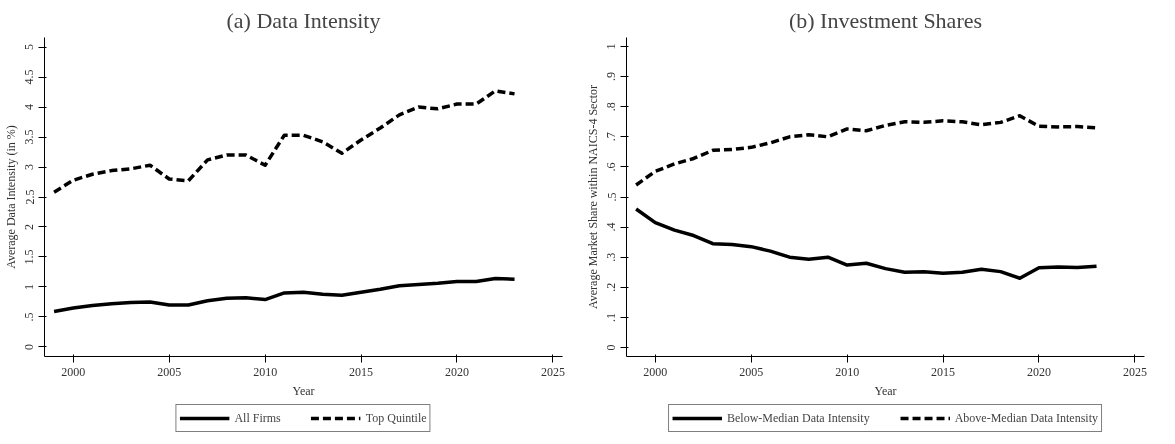 Image resolution: width=1175 pixels, height=444 pixels. What do you see at coordinates (611, 107) in the screenshot?
I see `y-tick-label: .8` at bounding box center [611, 107].